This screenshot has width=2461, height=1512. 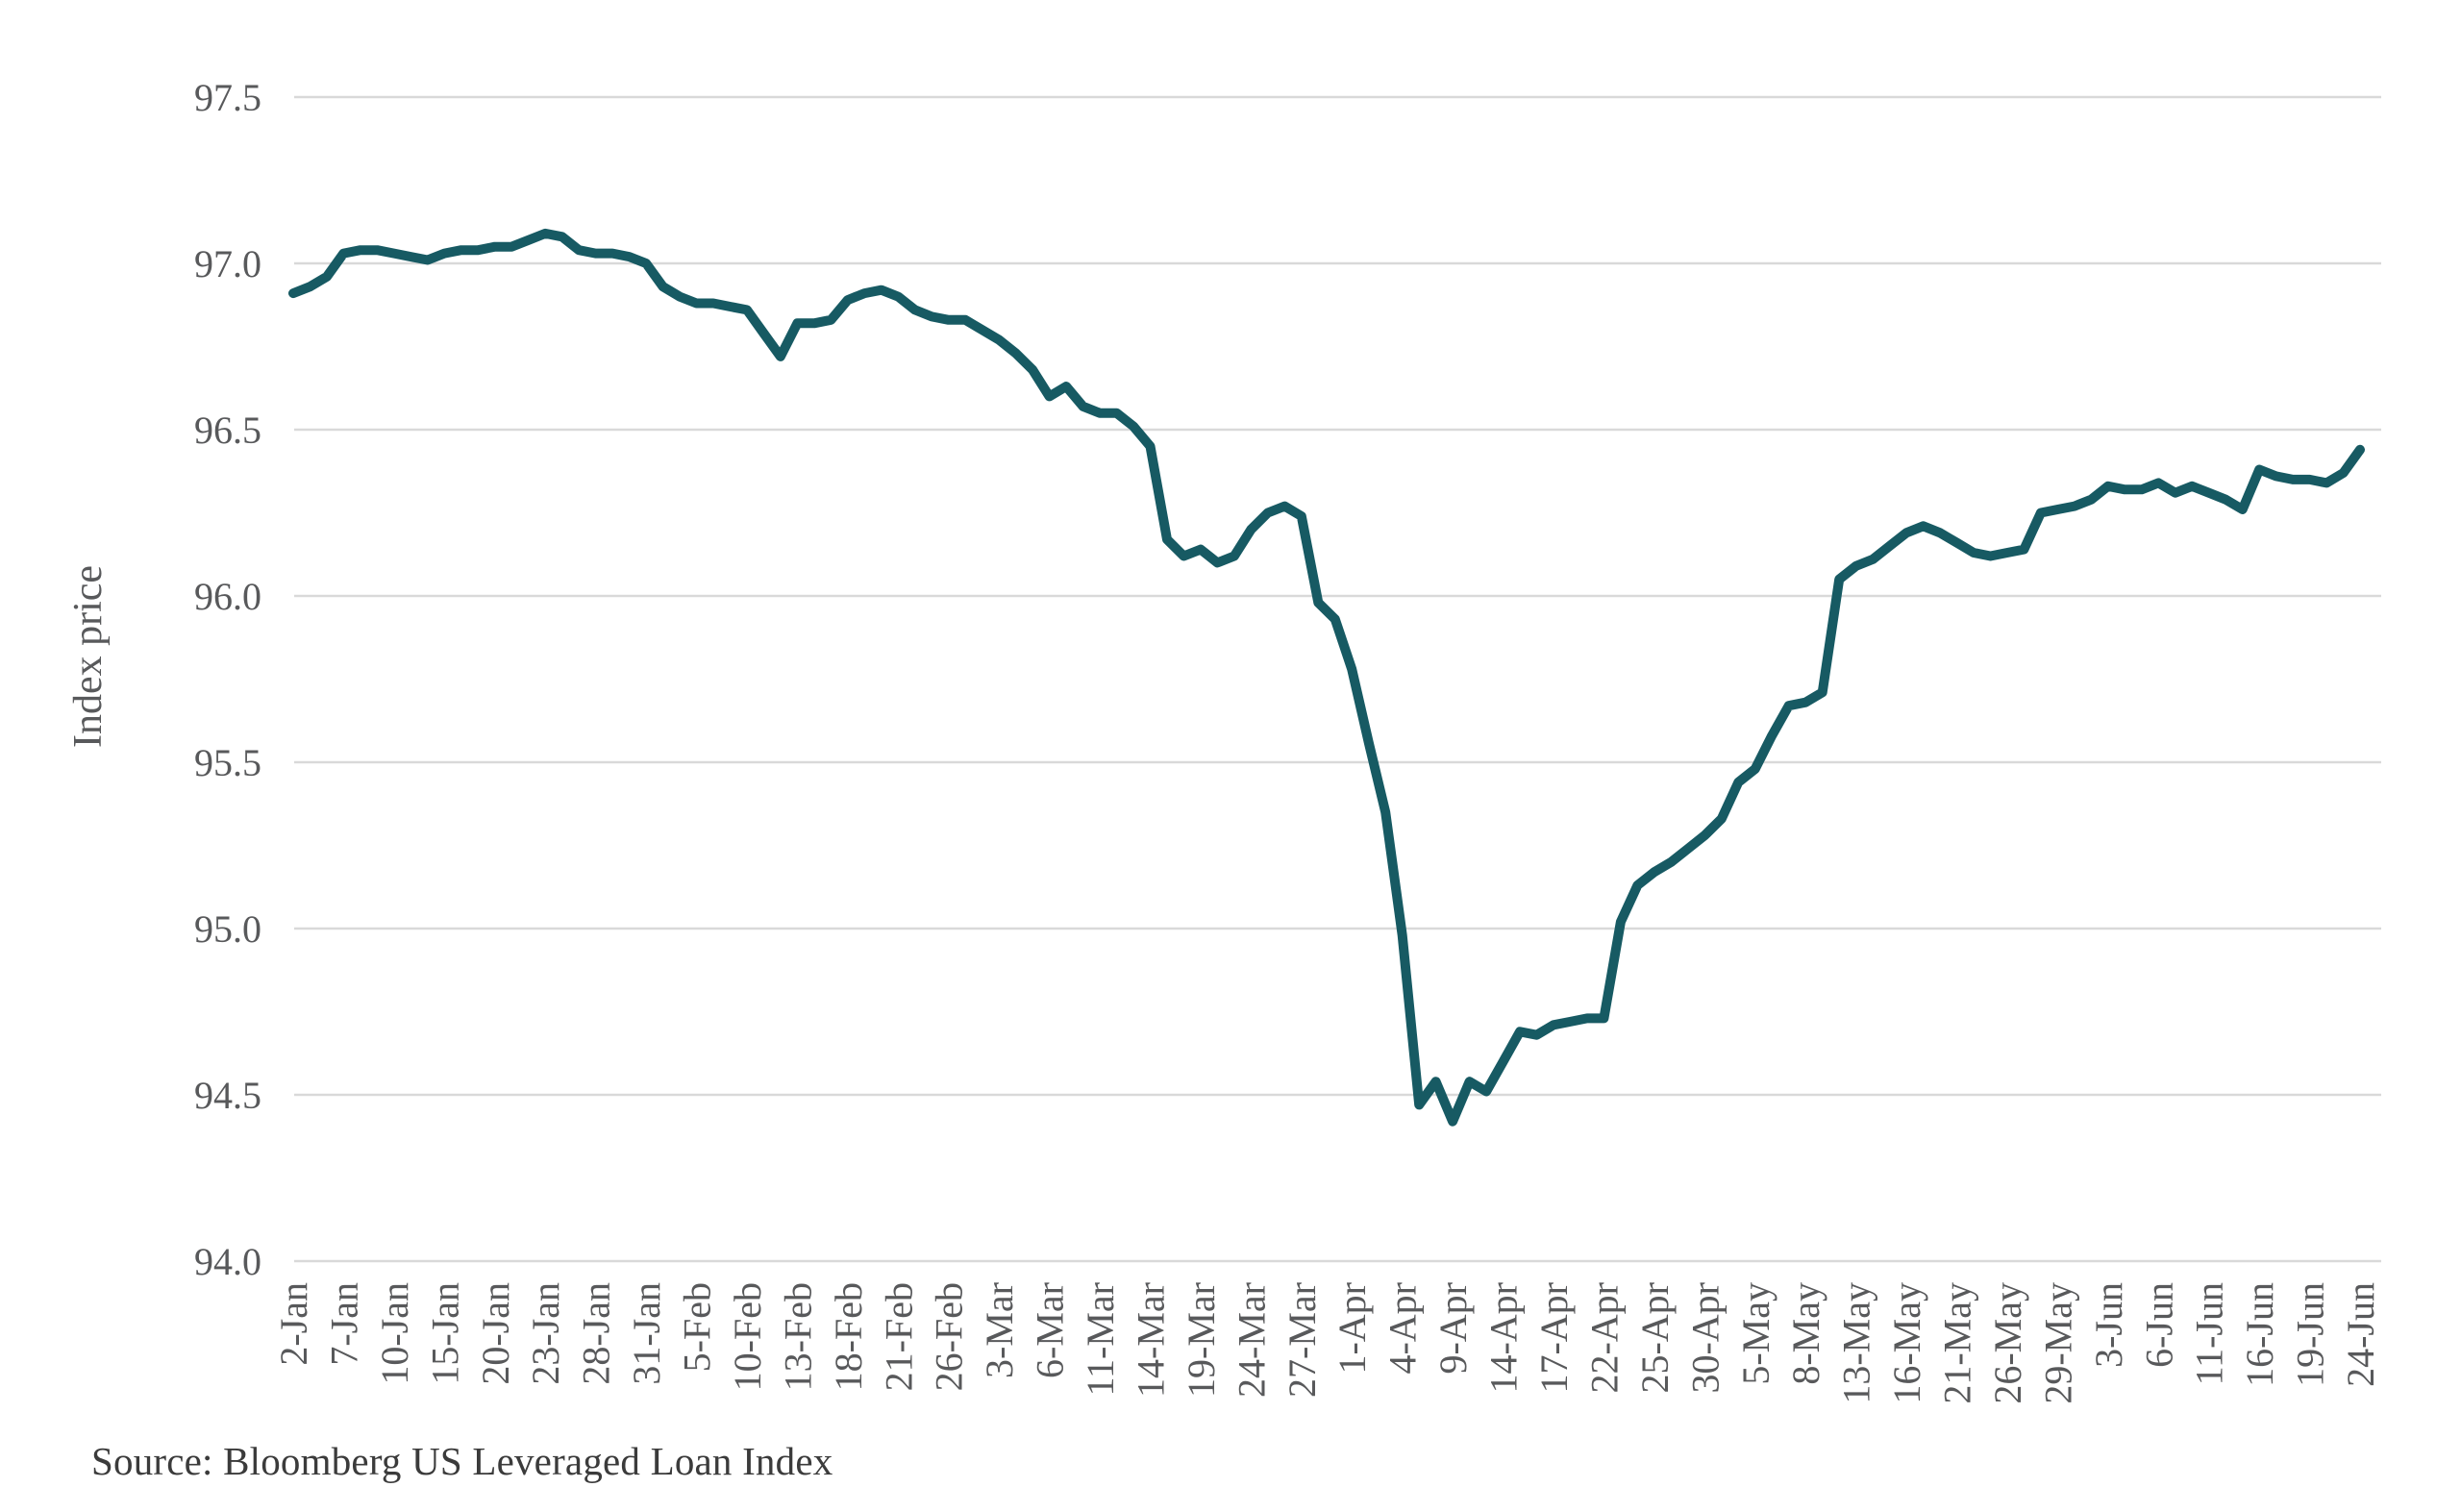 What do you see at coordinates (227, 1261) in the screenshot?
I see `y-tick-label: 94.0` at bounding box center [227, 1261].